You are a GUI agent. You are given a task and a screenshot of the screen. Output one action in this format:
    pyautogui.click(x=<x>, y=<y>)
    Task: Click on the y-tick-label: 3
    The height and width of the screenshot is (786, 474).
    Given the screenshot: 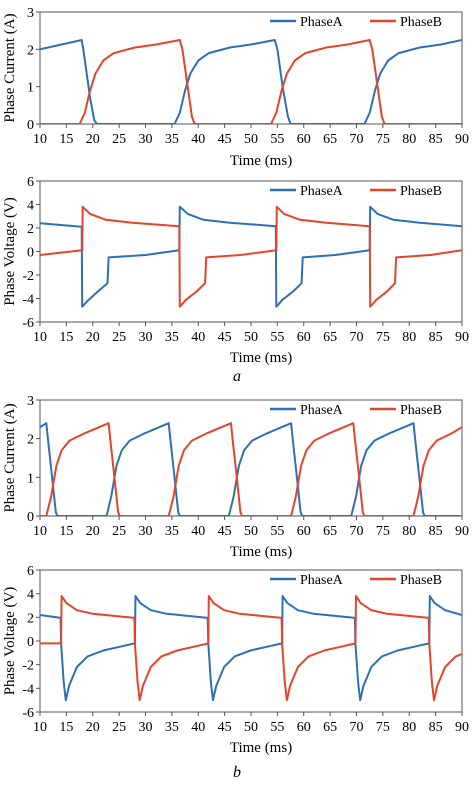 What is the action you would take?
    pyautogui.click(x=30, y=401)
    